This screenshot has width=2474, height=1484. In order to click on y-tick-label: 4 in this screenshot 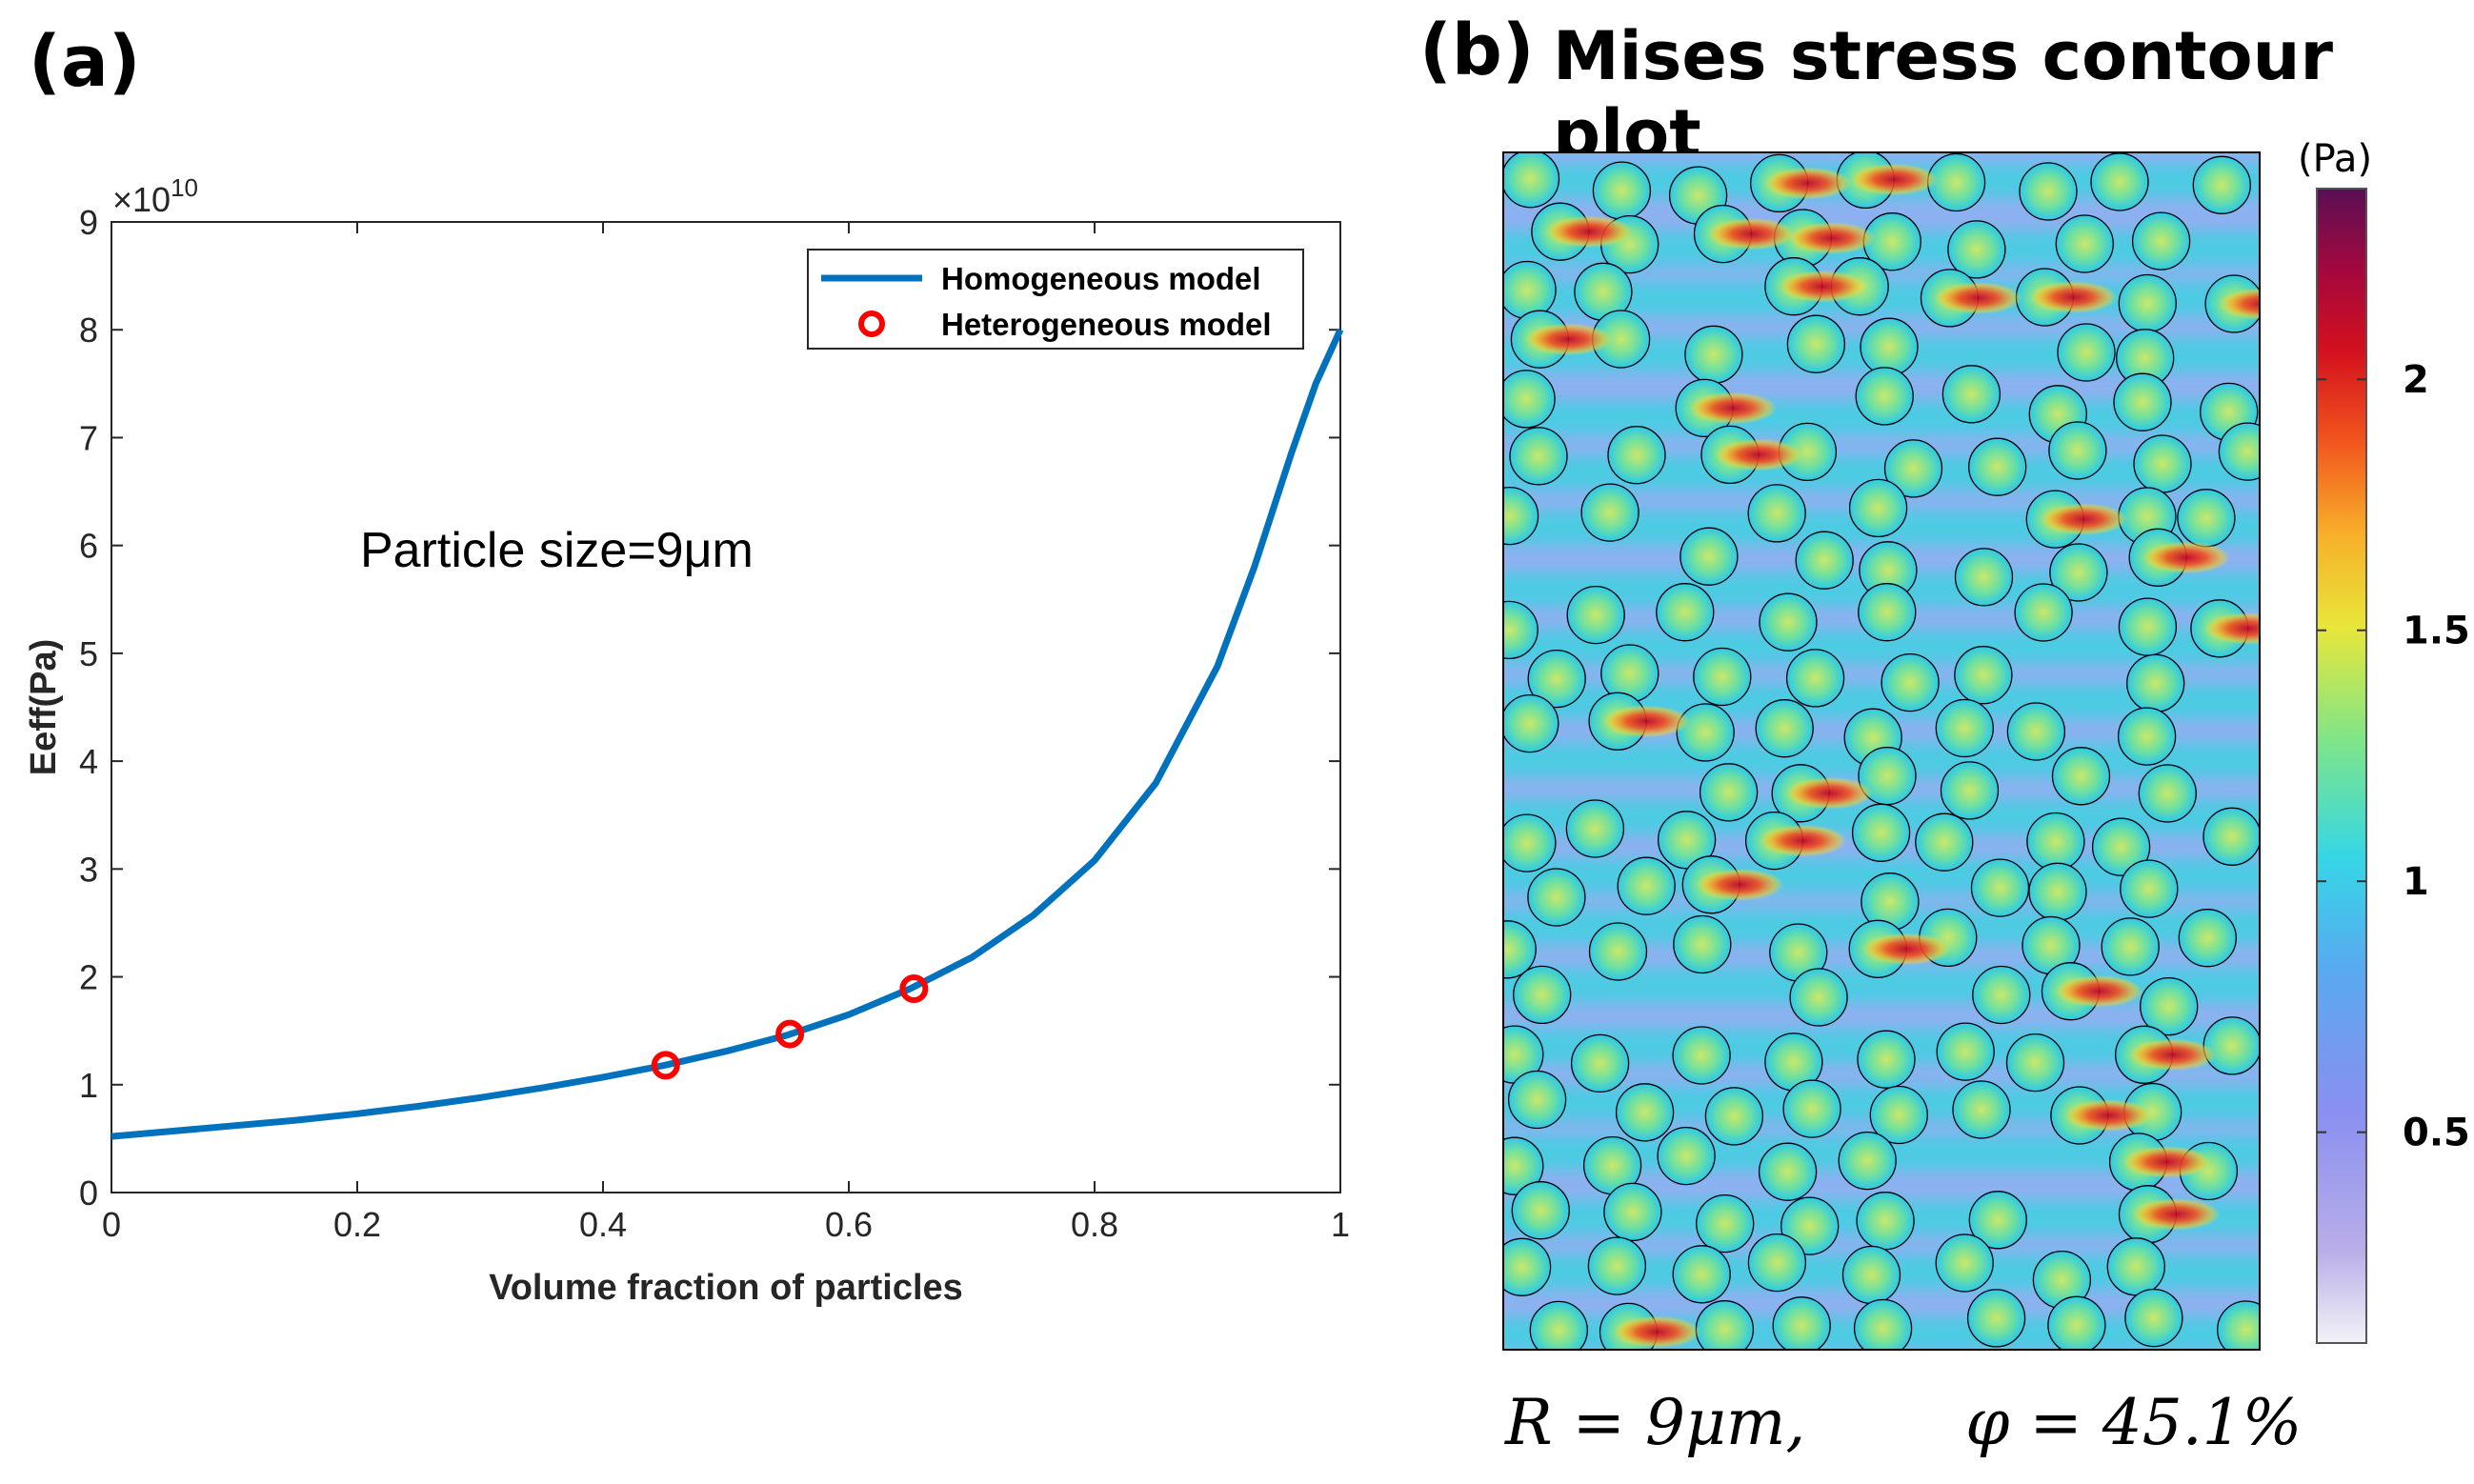, I will do `click(88, 762)`.